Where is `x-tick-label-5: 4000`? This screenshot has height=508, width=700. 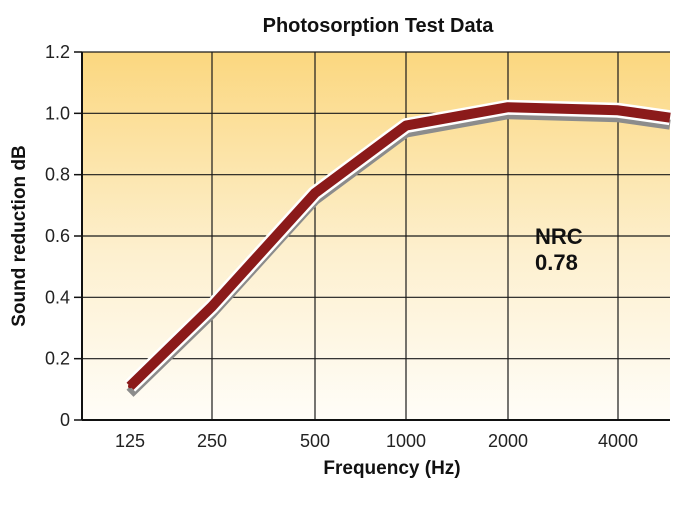
x-tick-label-5: 4000 is located at coordinates (618, 441).